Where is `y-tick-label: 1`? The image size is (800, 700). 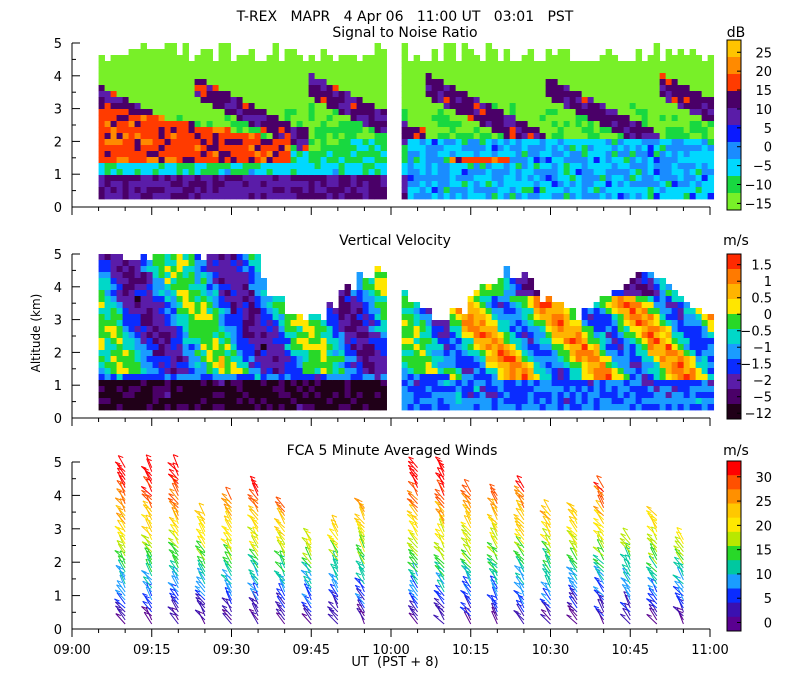 y-tick-label: 1 is located at coordinates (58, 597).